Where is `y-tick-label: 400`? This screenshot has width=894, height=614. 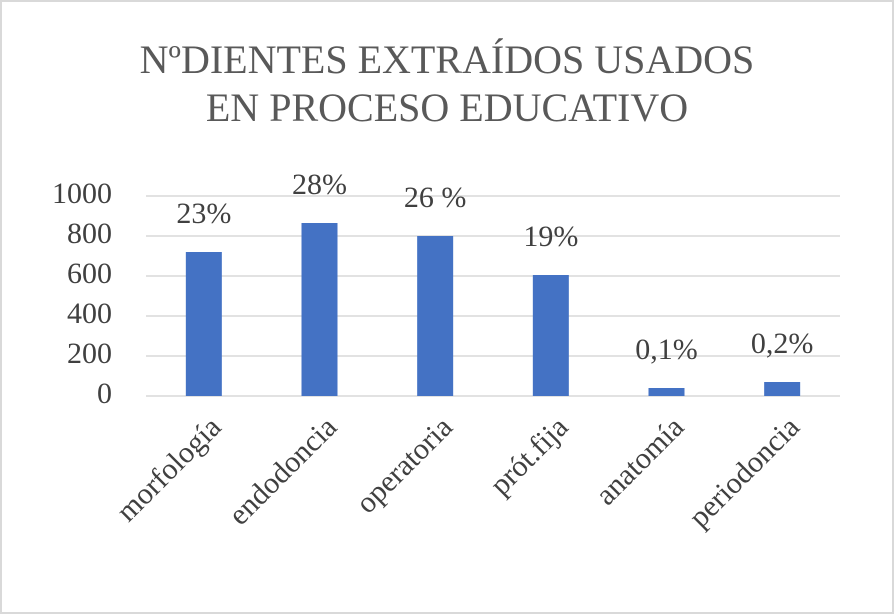 y-tick-label: 400 is located at coordinates (89, 313).